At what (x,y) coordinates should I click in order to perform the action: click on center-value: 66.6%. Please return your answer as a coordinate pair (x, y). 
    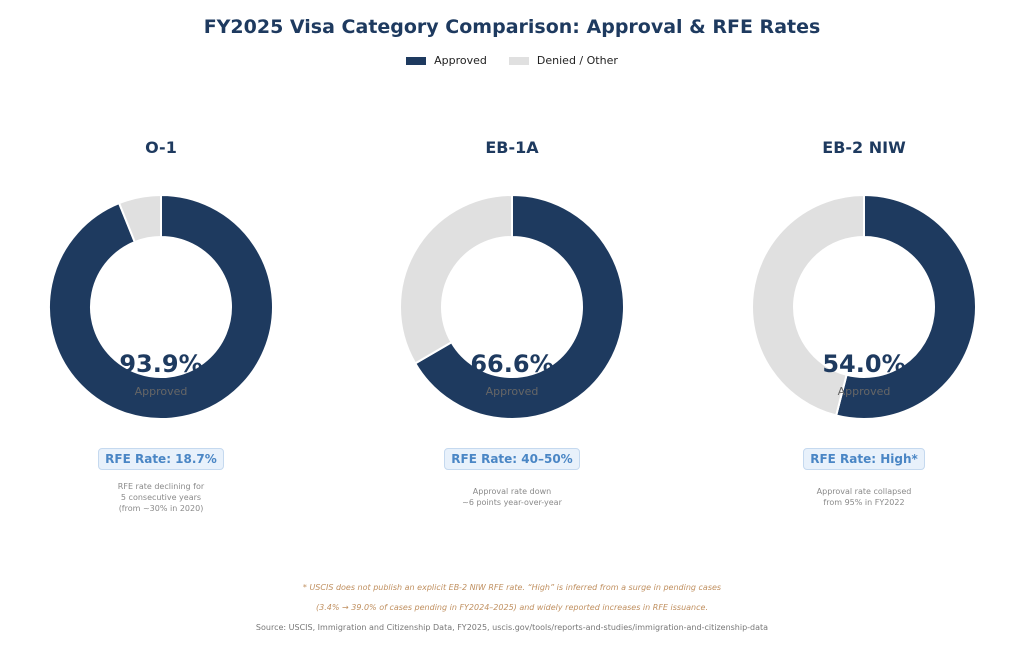
    Looking at the image, I should click on (511, 364).